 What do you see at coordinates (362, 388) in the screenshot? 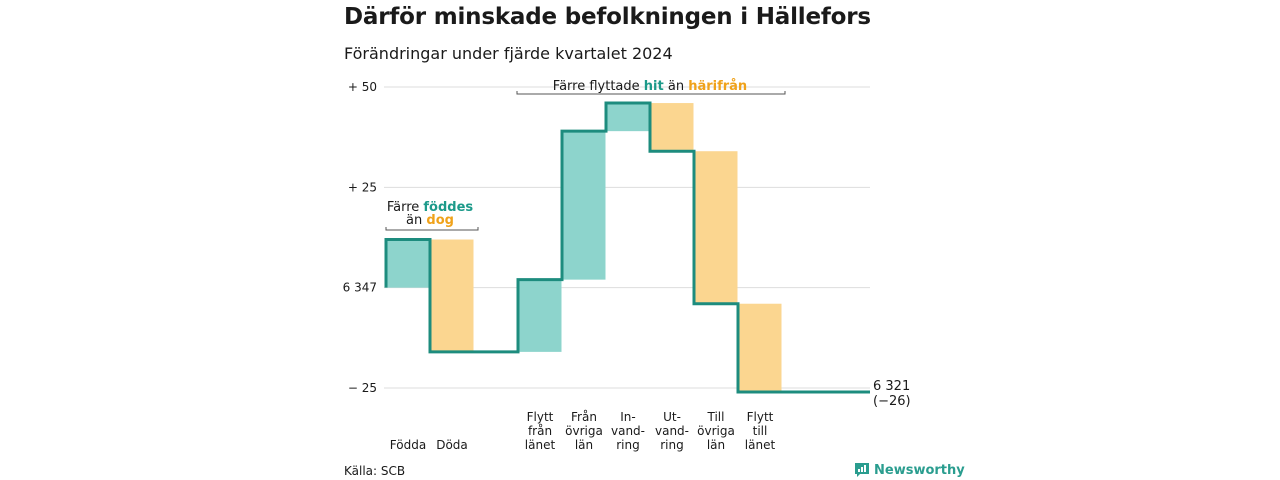
I see `y-tick-label: − 25` at bounding box center [362, 388].